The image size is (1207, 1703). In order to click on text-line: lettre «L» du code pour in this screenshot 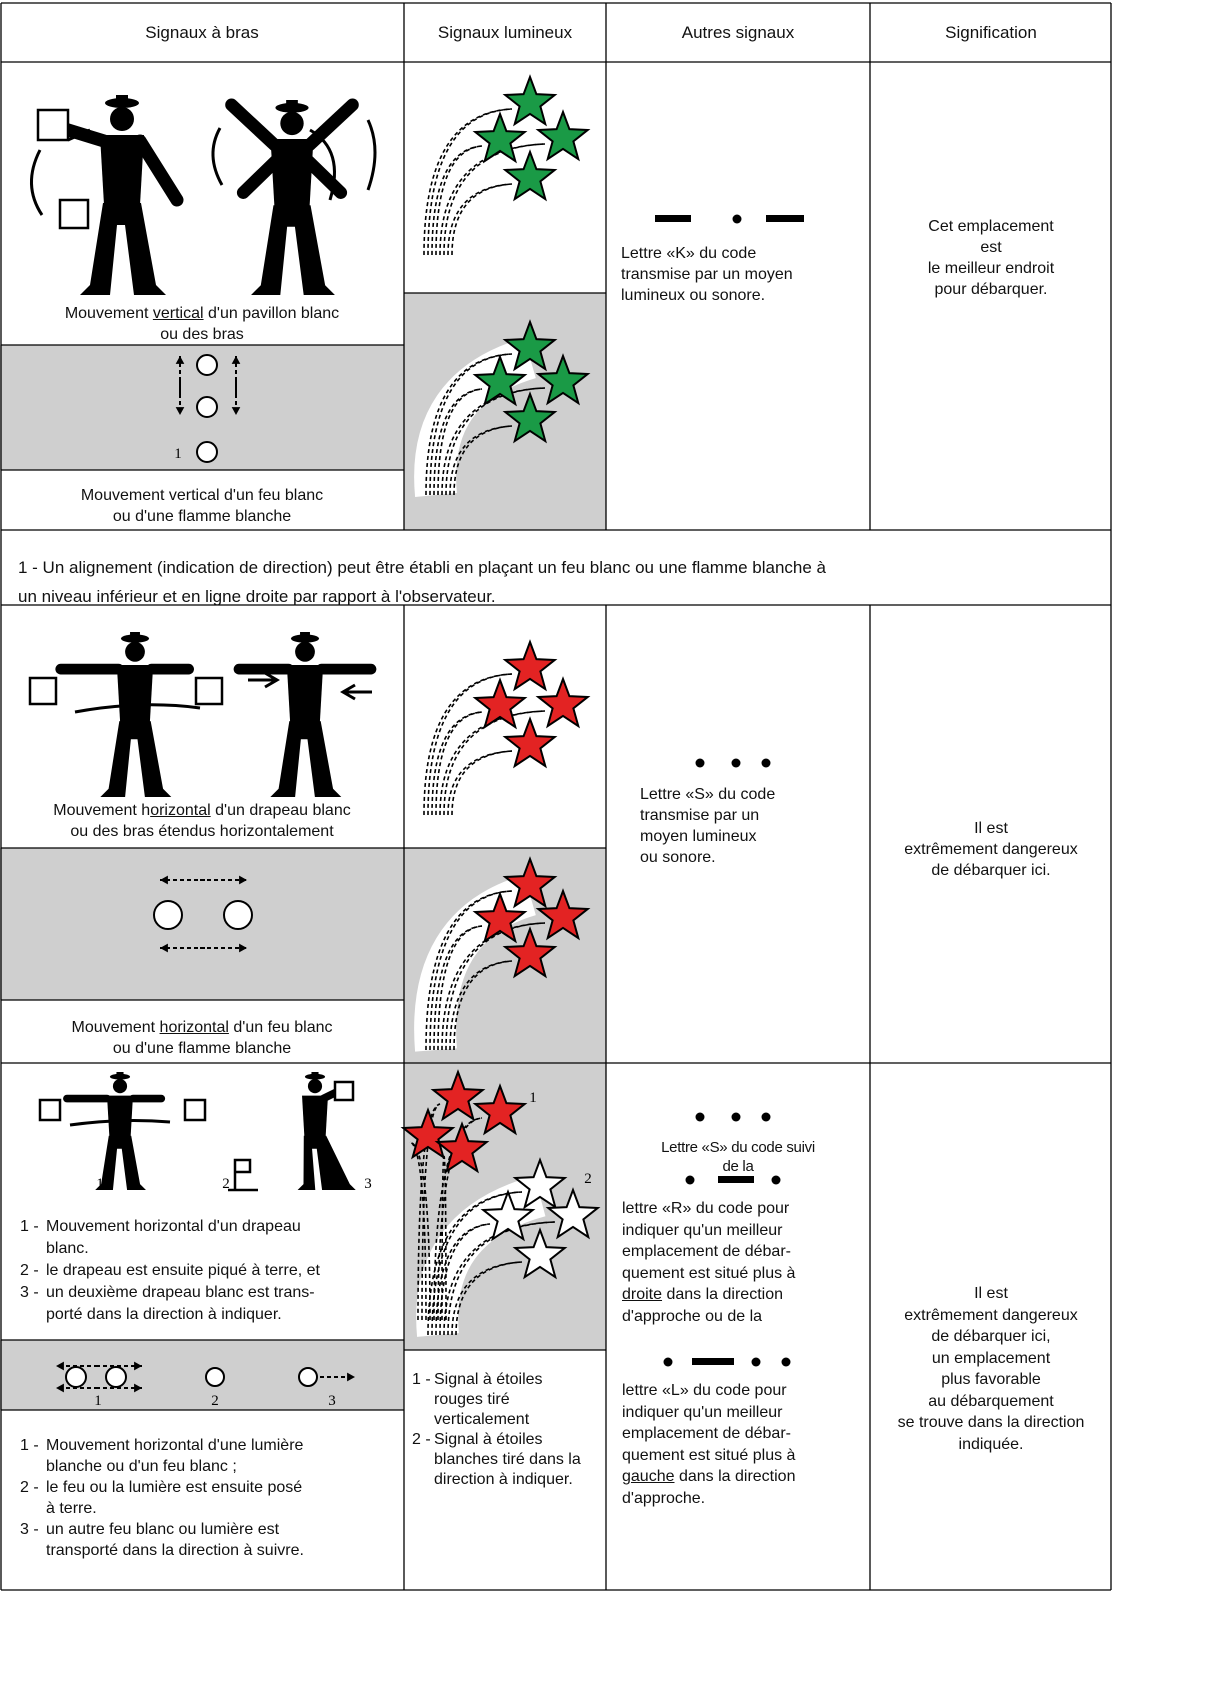, I will do `click(704, 1390)`.